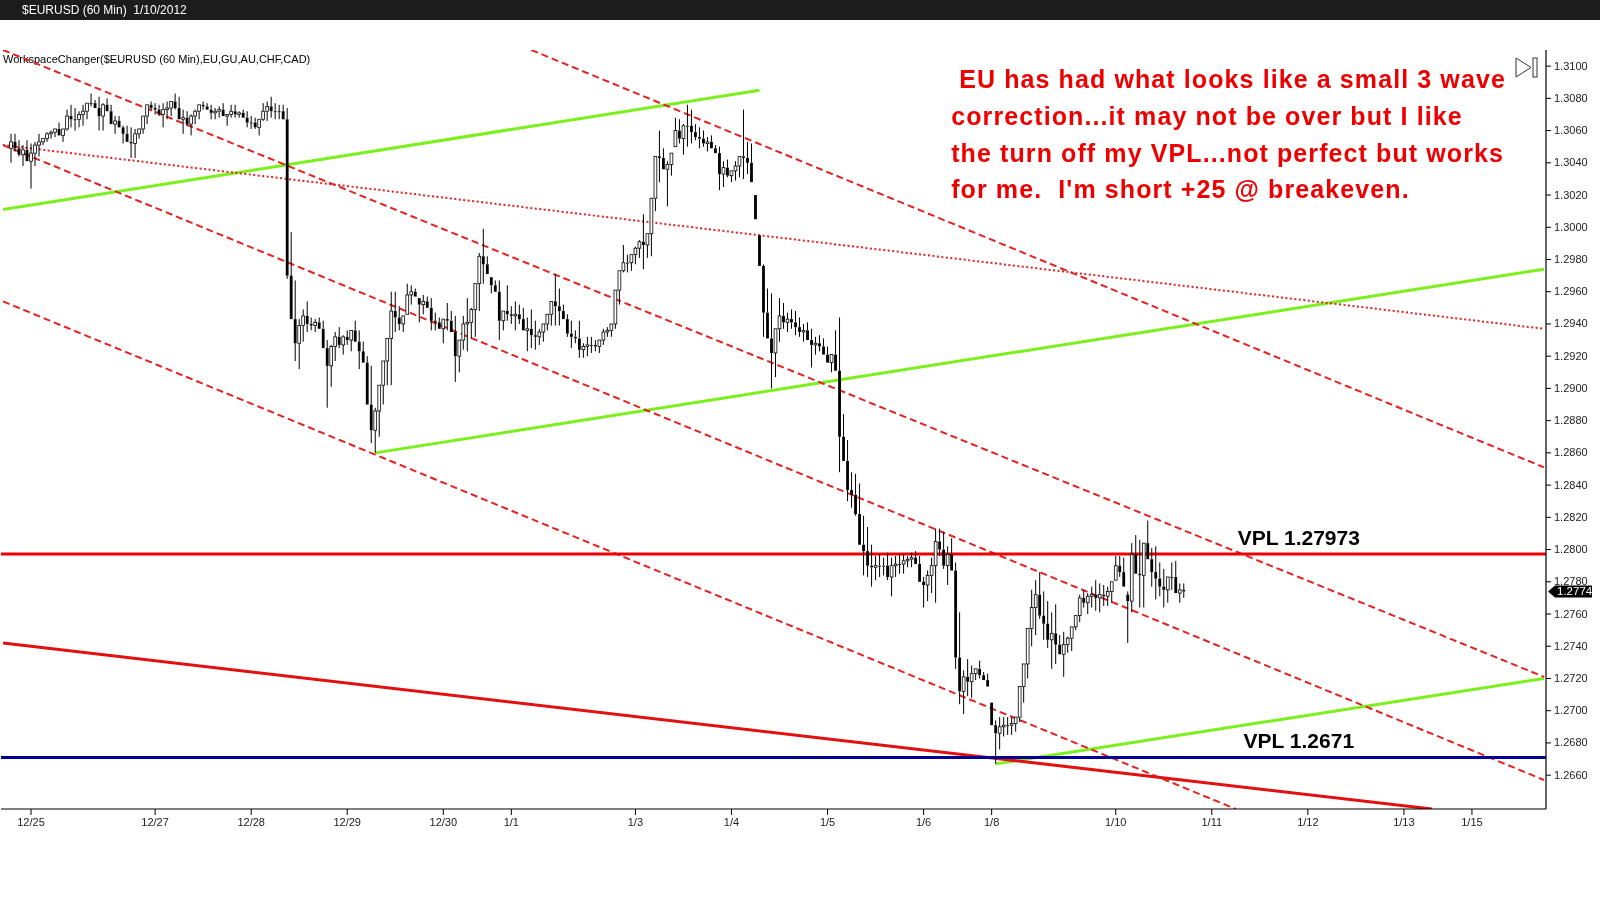  I want to click on x-tick-label: 1/3, so click(635, 822).